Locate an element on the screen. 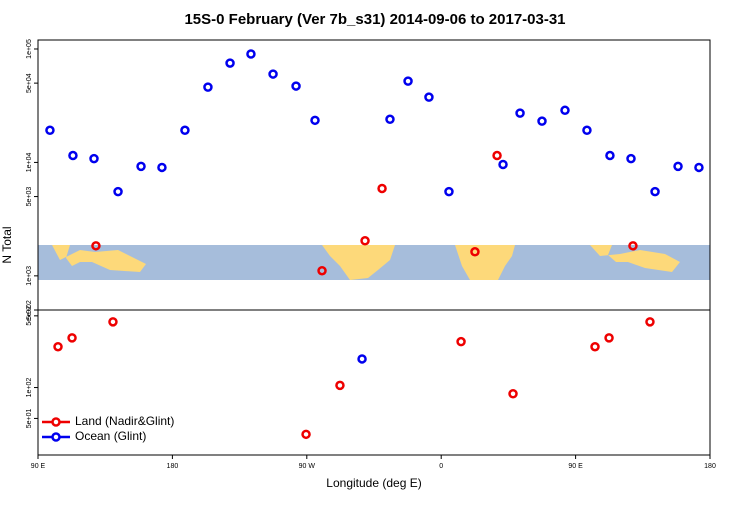  y-tick-label: 5e+01 is located at coordinates (29, 418).